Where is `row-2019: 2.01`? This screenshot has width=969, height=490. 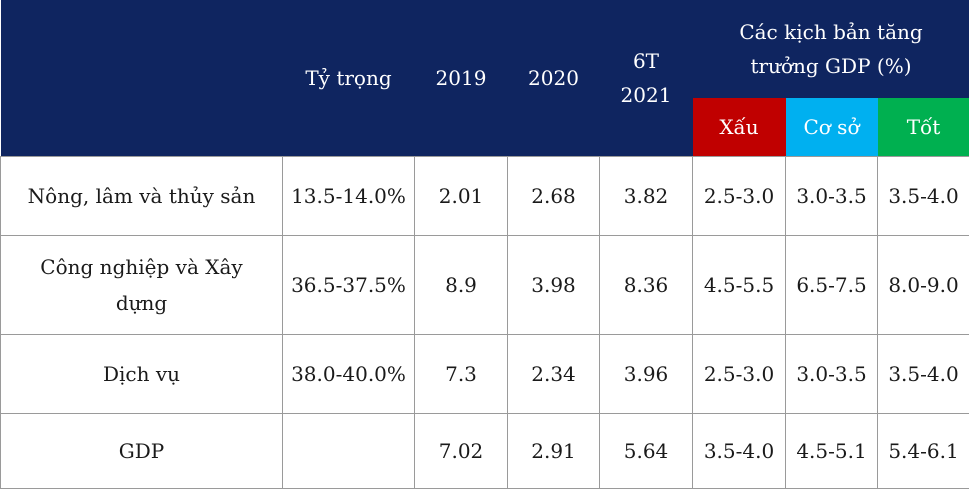 row-2019: 2.01 is located at coordinates (461, 196).